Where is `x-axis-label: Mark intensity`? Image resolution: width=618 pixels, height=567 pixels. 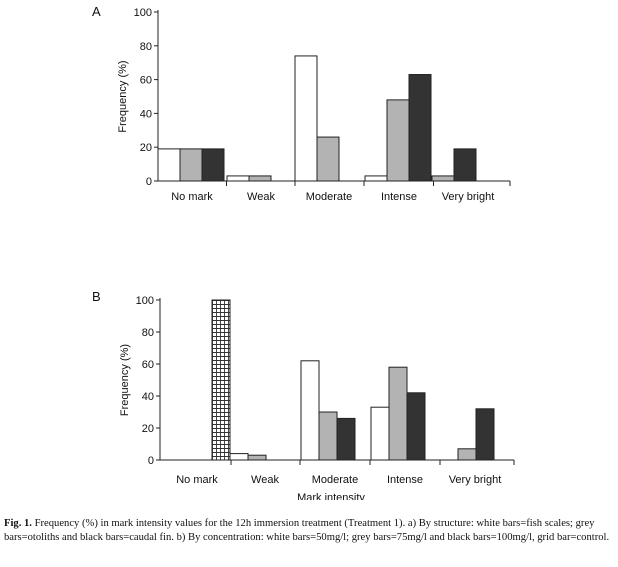
x-axis-label: Mark intensity is located at coordinates (331, 496).